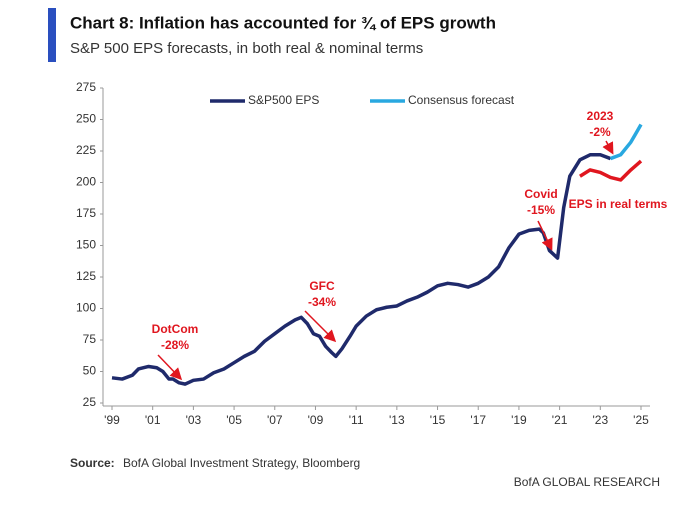 The height and width of the screenshot is (505, 674). Describe the element at coordinates (112, 420) in the screenshot. I see `x-tick-label: '99` at that location.